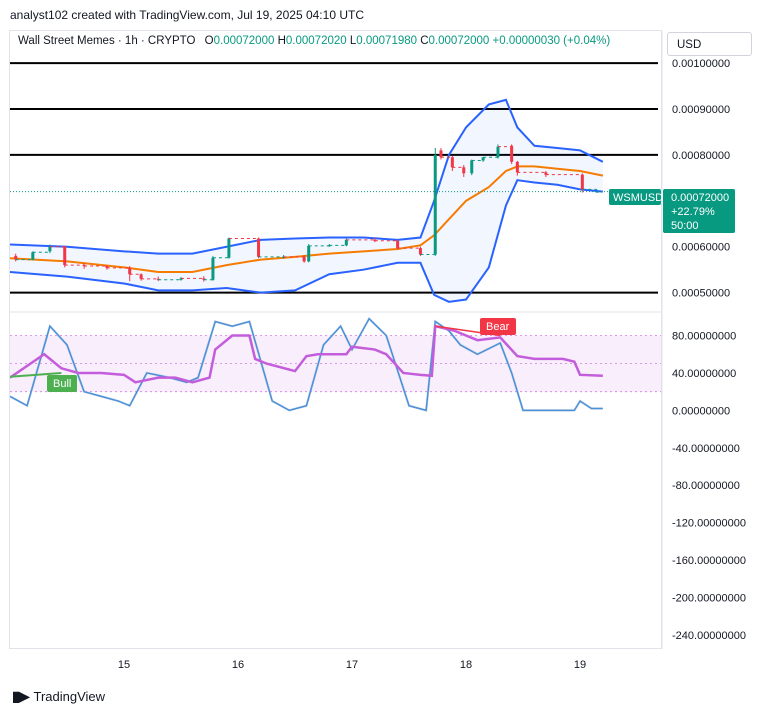 Image resolution: width=767 pixels, height=714 pixels. What do you see at coordinates (36, 374) in the screenshot?
I see `bull-divergence-line` at bounding box center [36, 374].